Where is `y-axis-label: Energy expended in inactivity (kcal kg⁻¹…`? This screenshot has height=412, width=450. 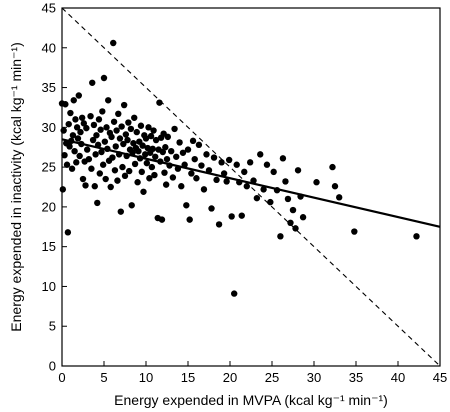
y-axis-label: Energy expended in inactivity (kcal kg⁻¹… is located at coordinates (16, 186).